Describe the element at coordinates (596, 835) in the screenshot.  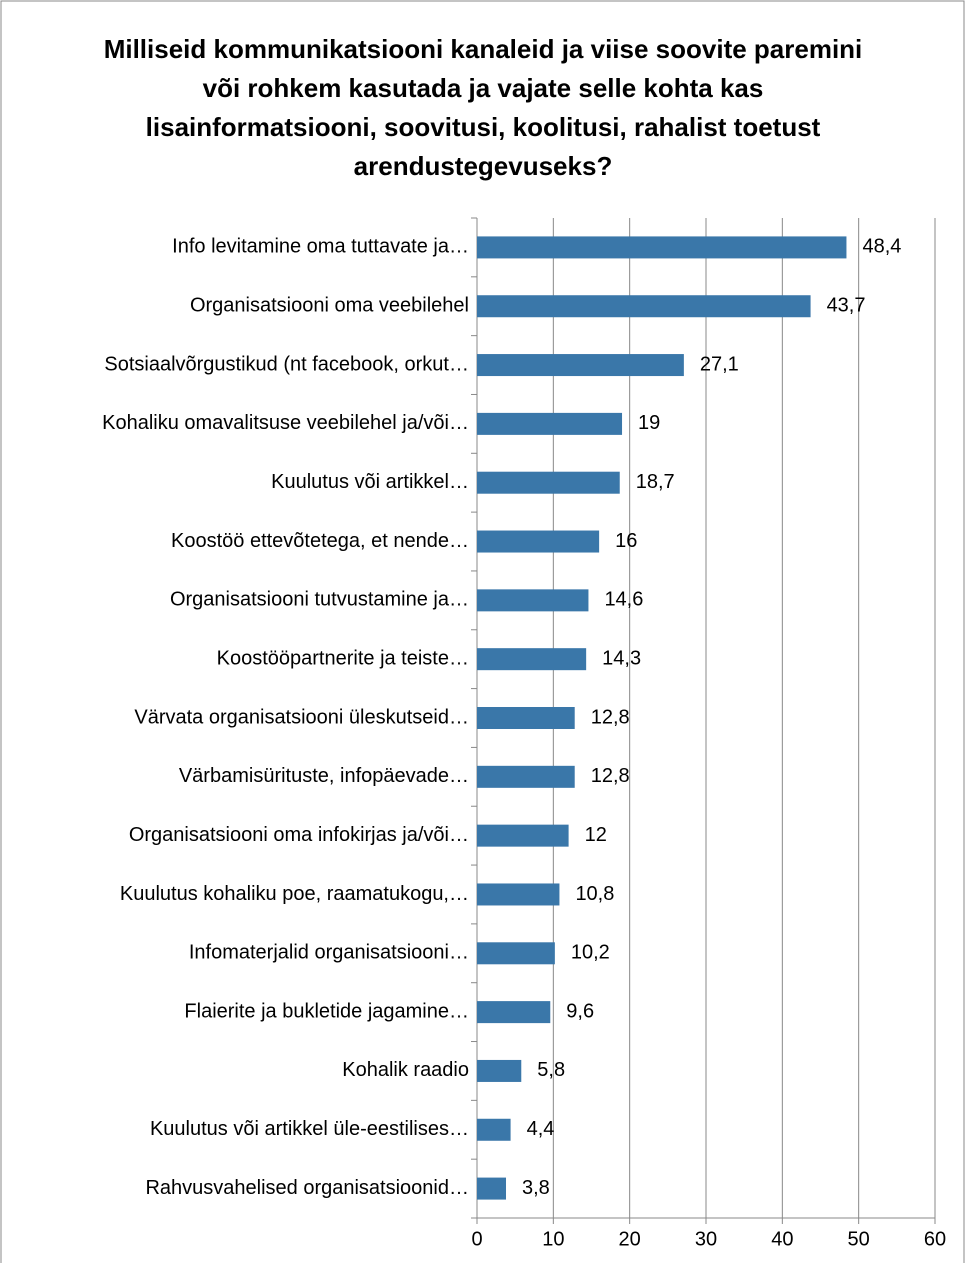
I see `data-label: 12` at that location.